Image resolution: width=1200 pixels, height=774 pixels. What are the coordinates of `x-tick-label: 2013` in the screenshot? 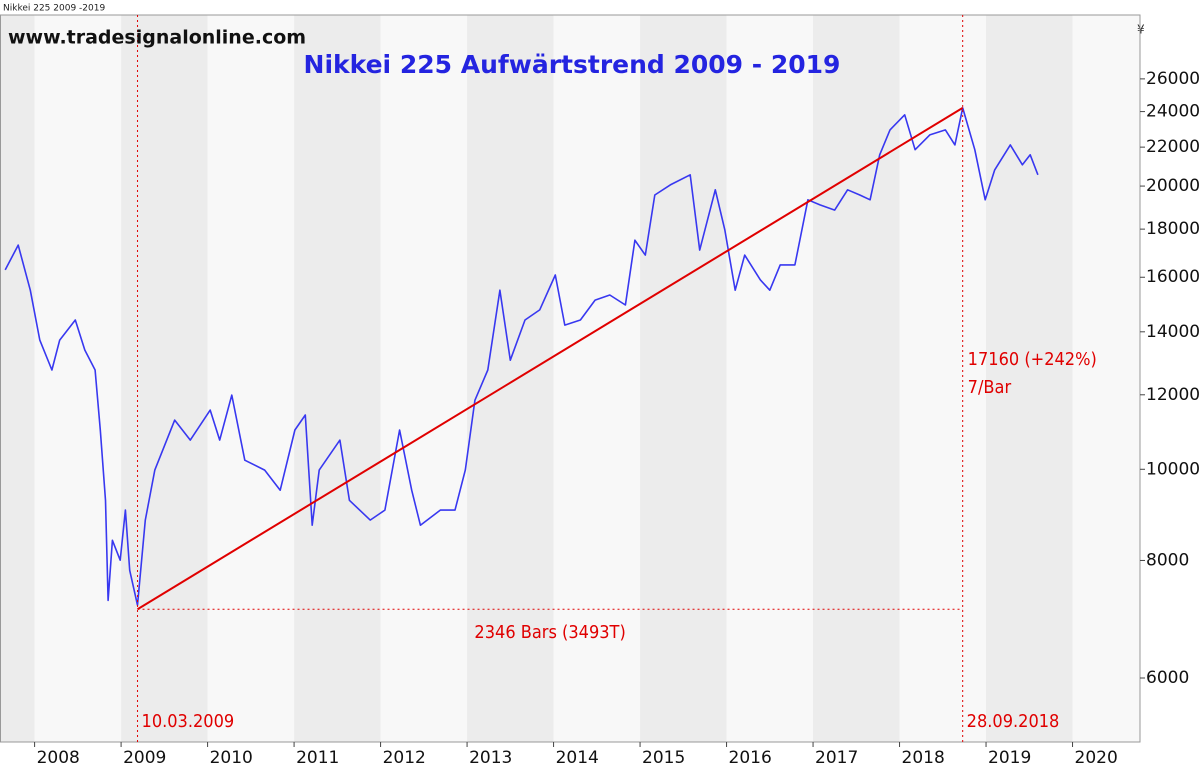 It's located at (490, 758).